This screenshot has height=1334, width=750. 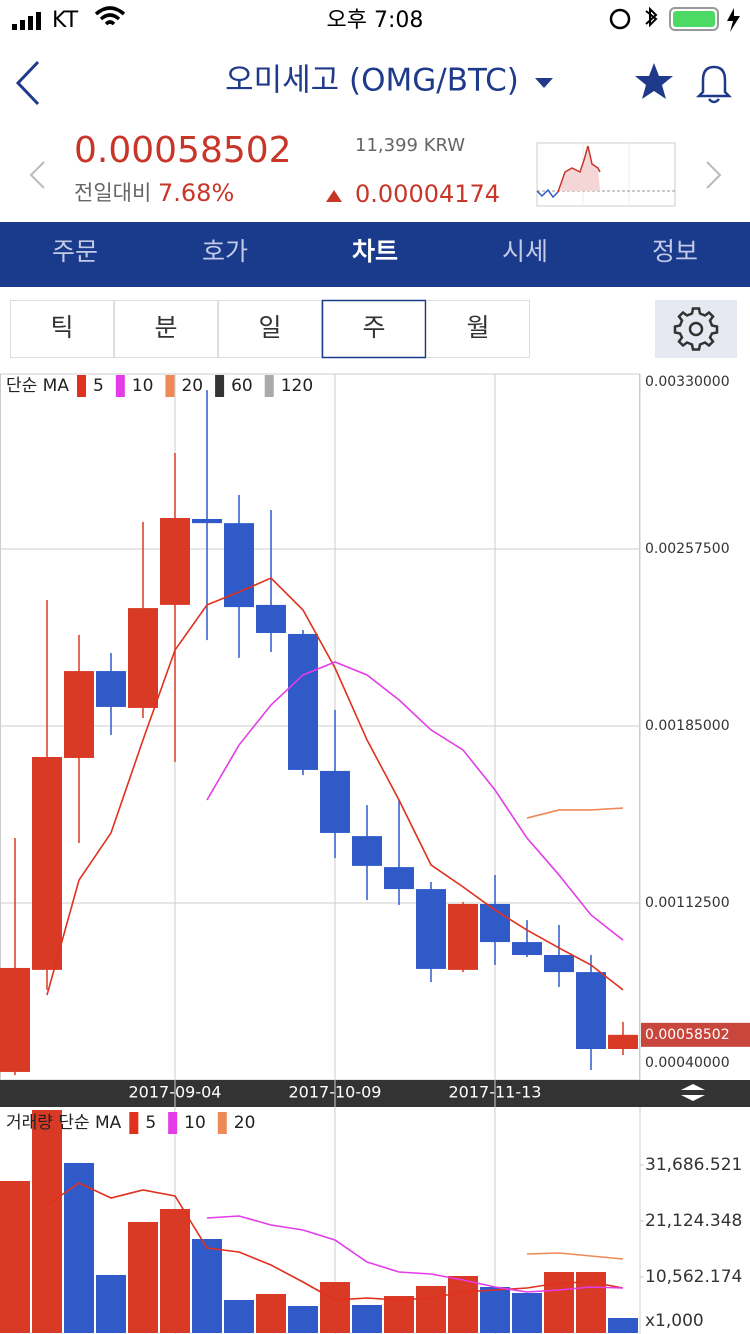 I want to click on lock-icon, so click(x=620, y=19).